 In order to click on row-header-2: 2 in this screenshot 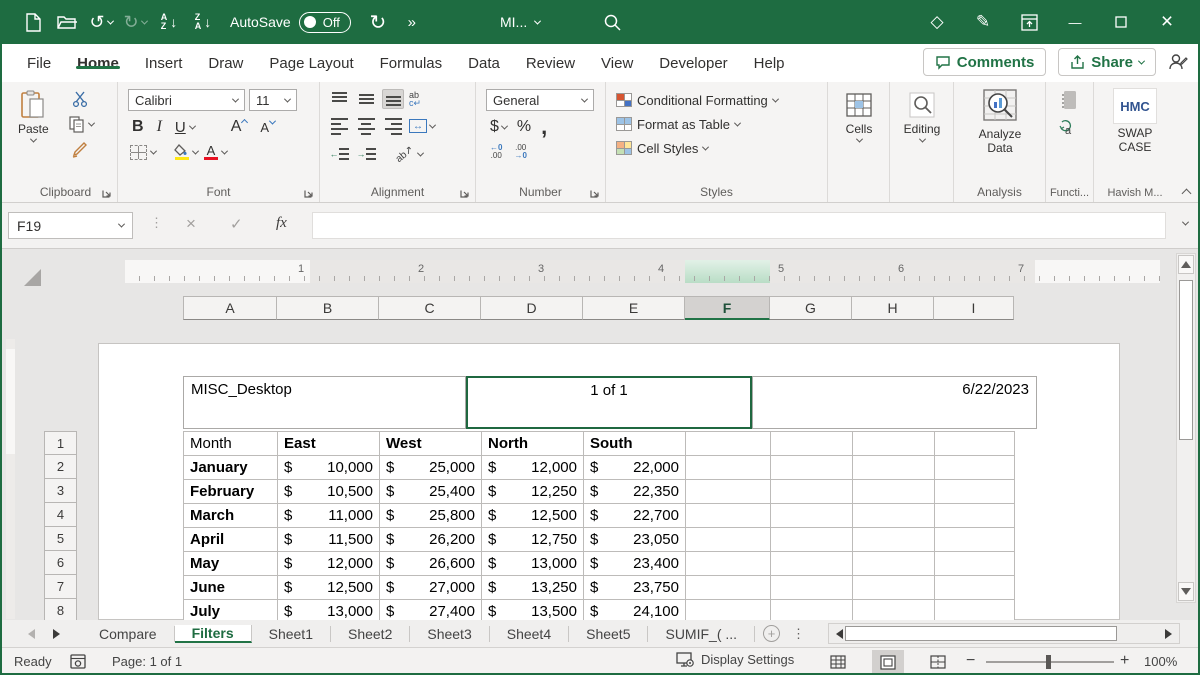, I will do `click(60, 467)`.